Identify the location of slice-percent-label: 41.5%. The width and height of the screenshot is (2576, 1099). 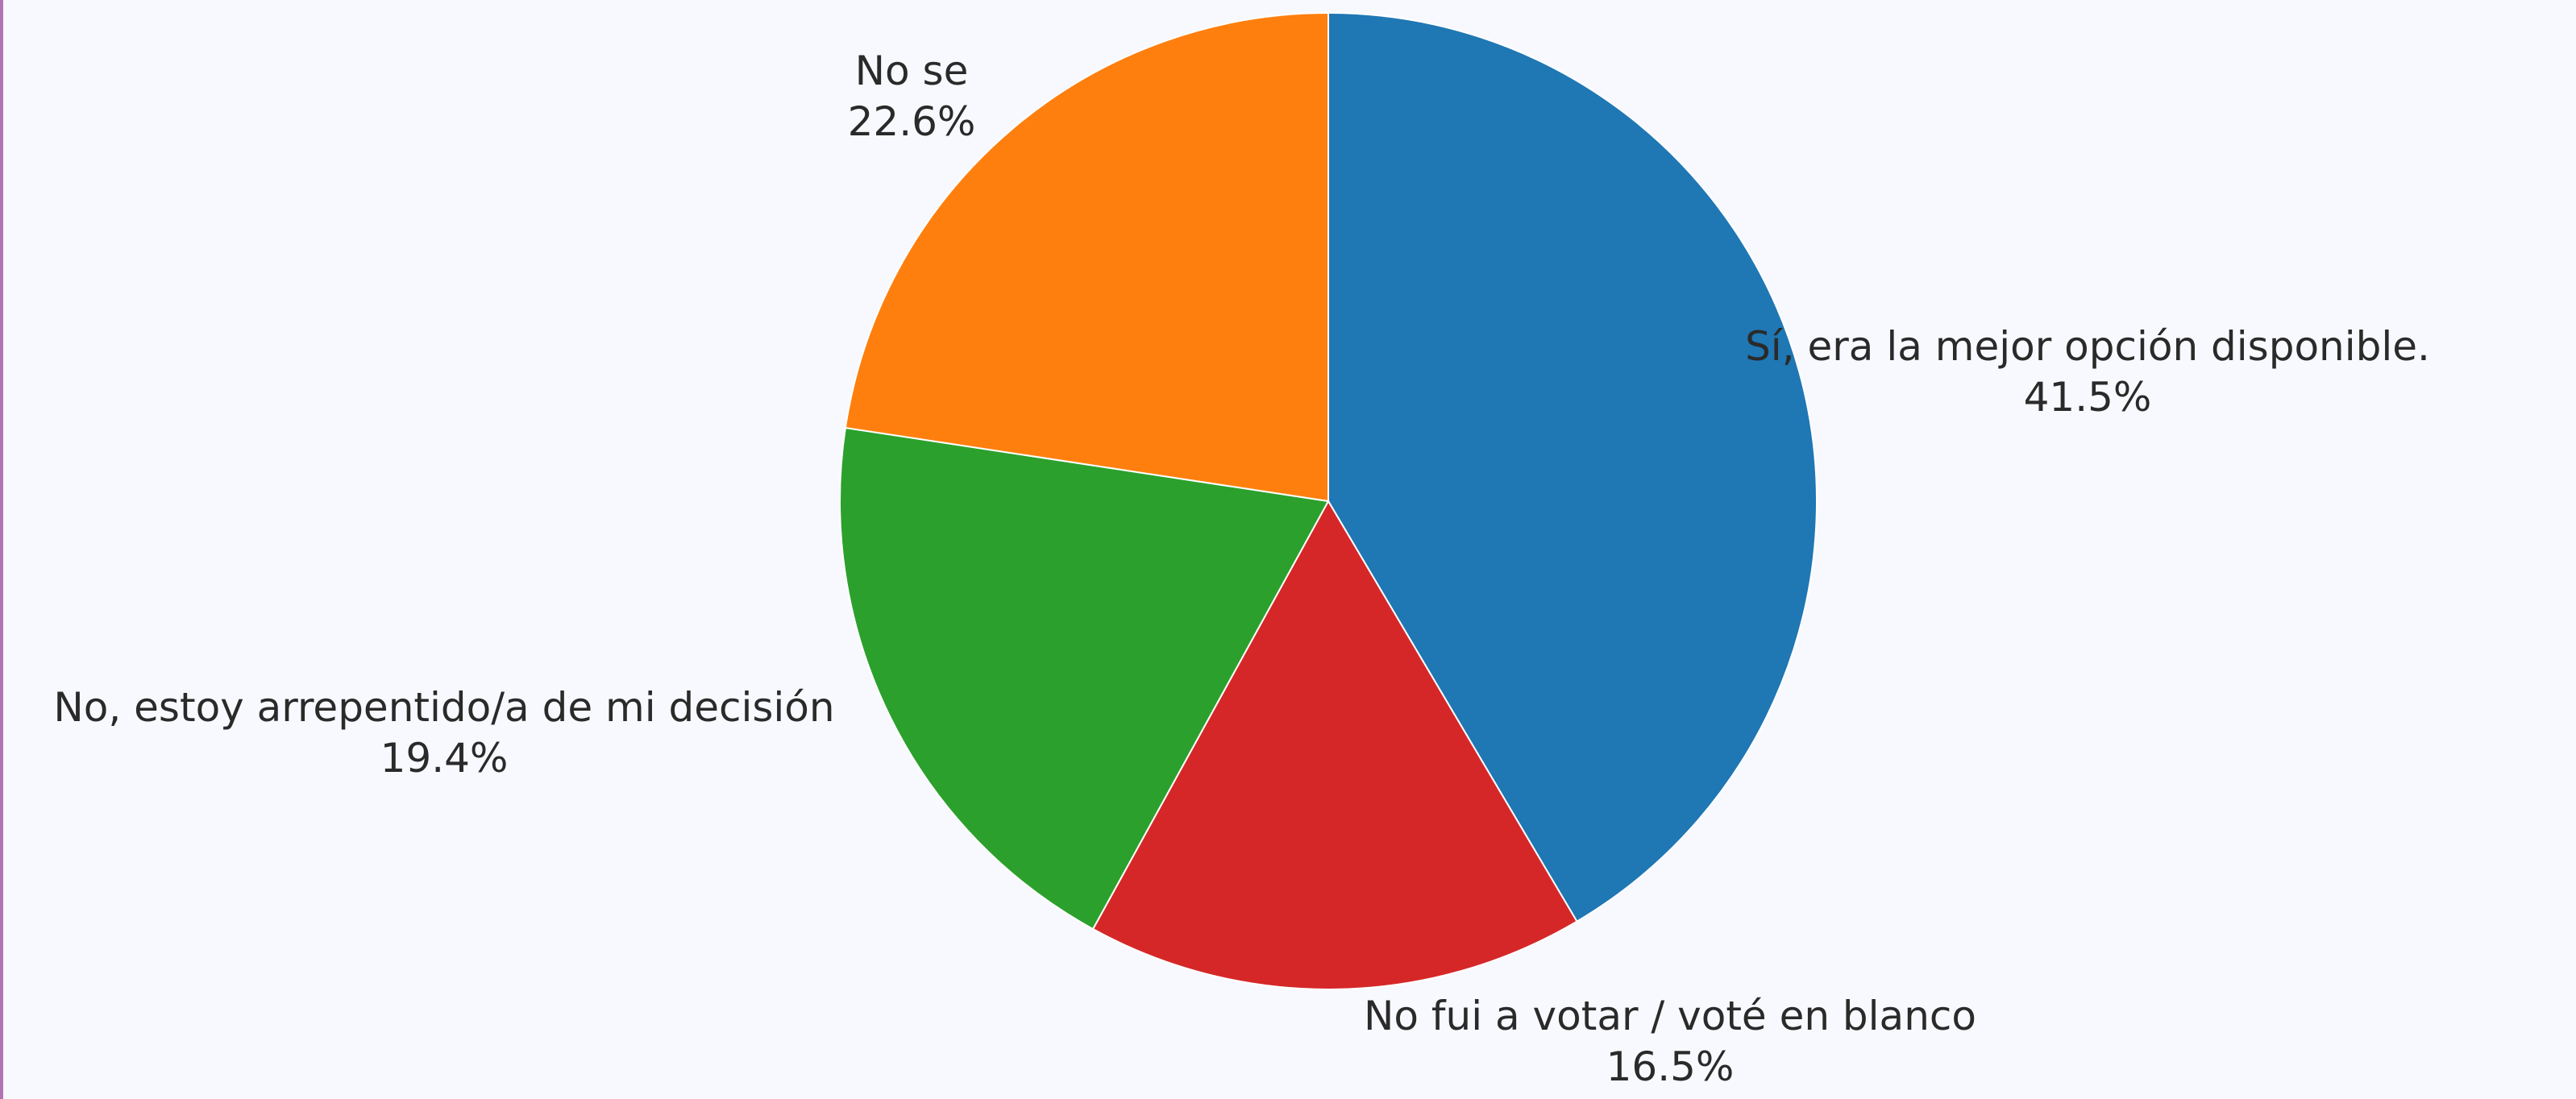
(2088, 397).